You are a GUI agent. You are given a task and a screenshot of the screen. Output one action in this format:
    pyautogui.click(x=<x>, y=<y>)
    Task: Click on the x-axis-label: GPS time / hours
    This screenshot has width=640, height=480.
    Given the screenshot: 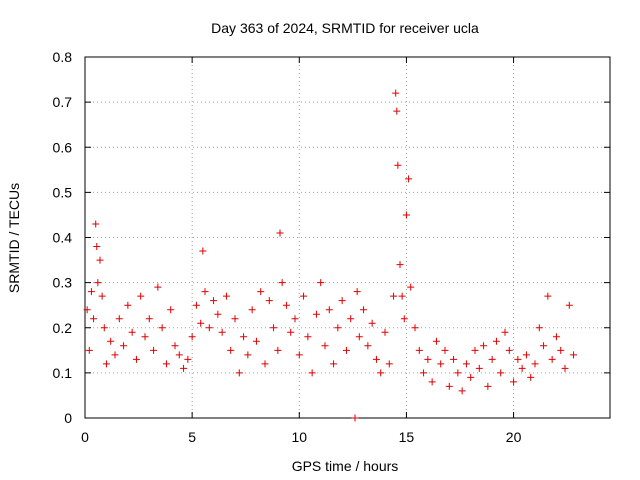 What is the action you would take?
    pyautogui.click(x=345, y=466)
    